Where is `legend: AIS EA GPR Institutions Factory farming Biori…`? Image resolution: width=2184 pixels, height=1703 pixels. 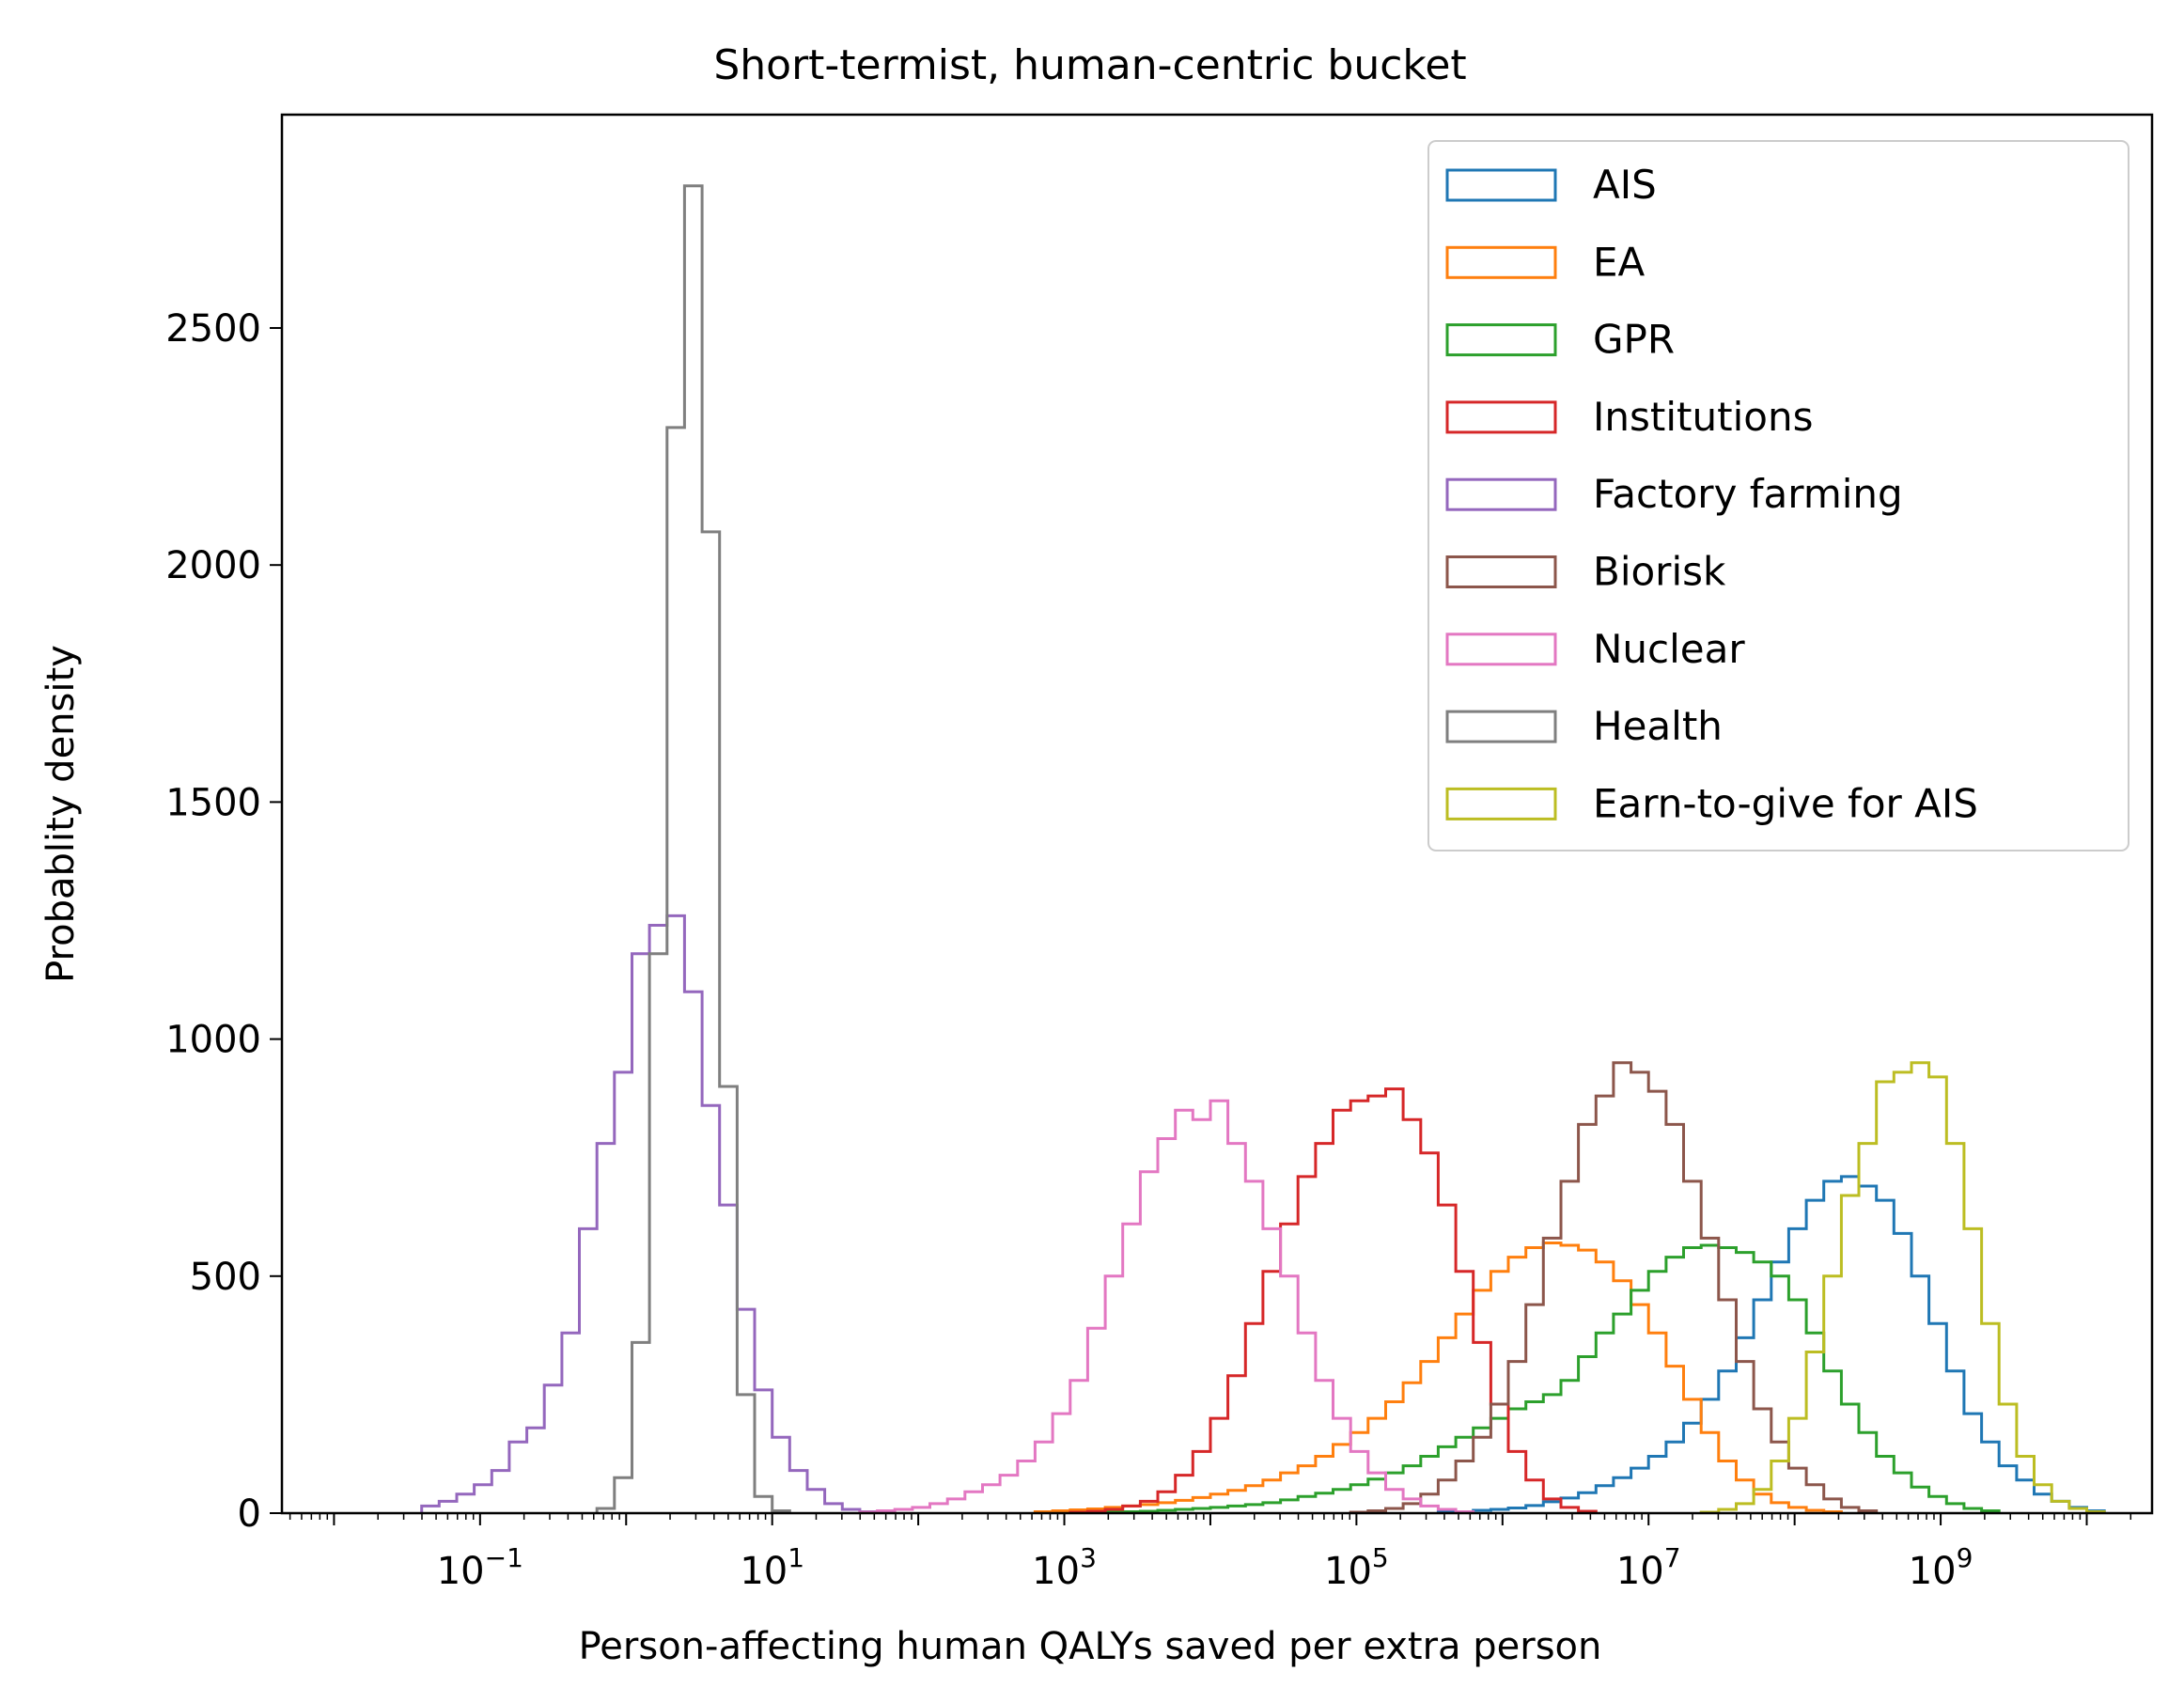 legend: AIS EA GPR Institutions Factory farming Biori… is located at coordinates (1778, 496).